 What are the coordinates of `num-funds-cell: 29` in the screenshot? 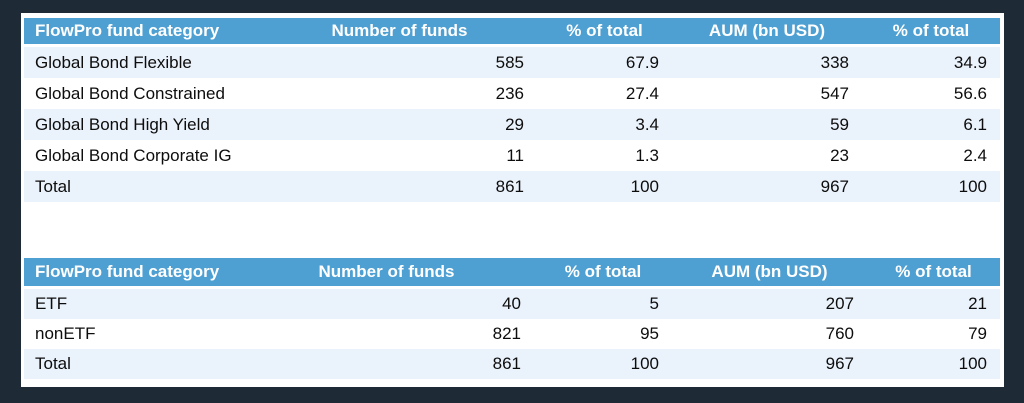 It's located at (514, 124).